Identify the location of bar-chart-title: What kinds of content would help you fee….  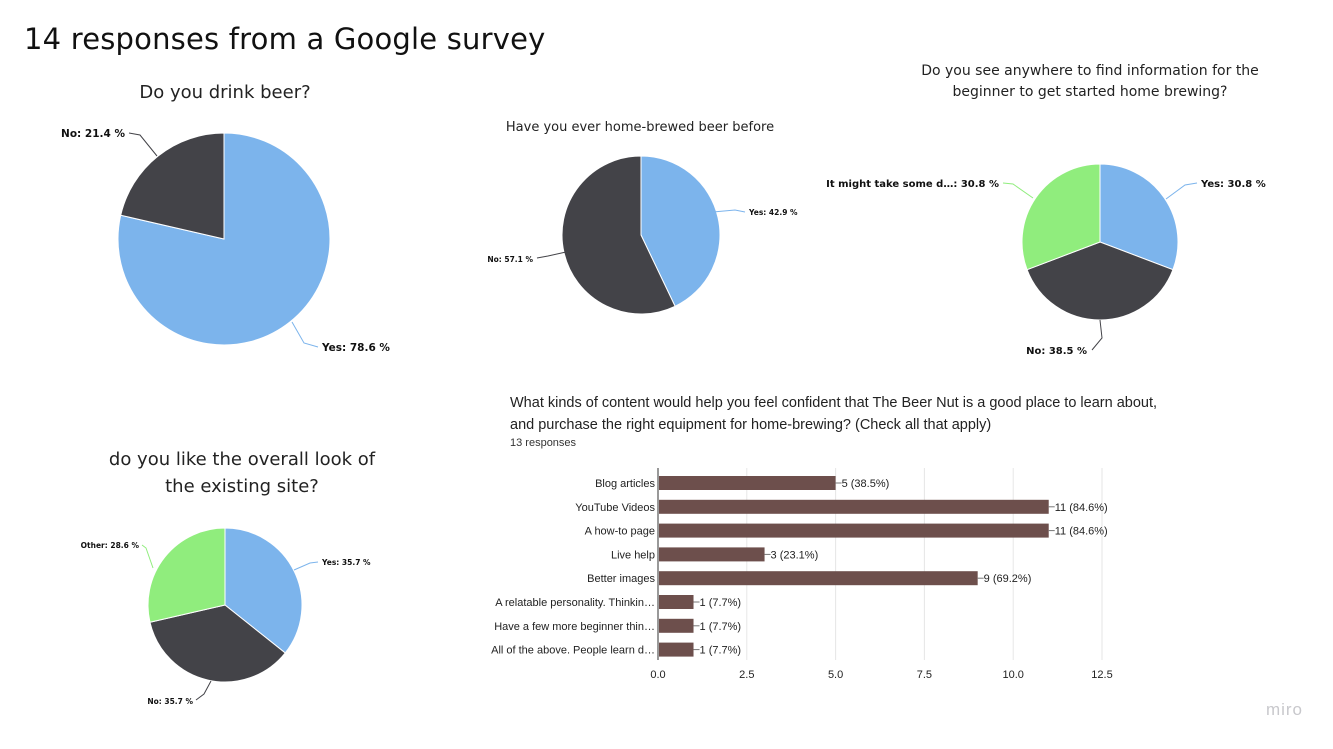
(834, 414).